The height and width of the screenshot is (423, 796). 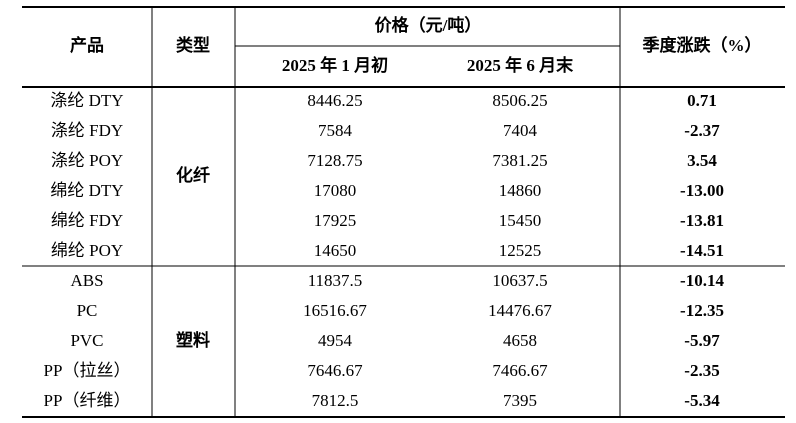 What do you see at coordinates (702, 160) in the screenshot?
I see `change-cell: 3.54` at bounding box center [702, 160].